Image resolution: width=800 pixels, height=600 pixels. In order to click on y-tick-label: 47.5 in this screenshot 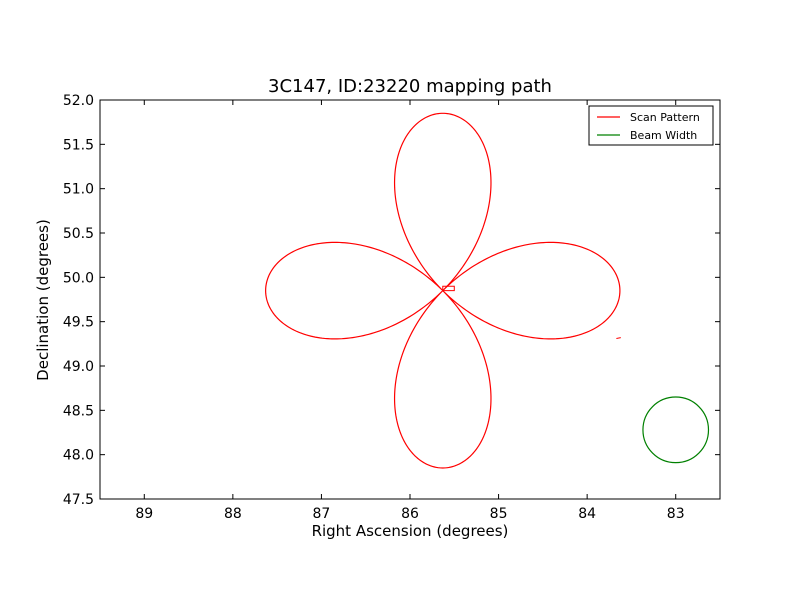, I will do `click(78, 500)`.